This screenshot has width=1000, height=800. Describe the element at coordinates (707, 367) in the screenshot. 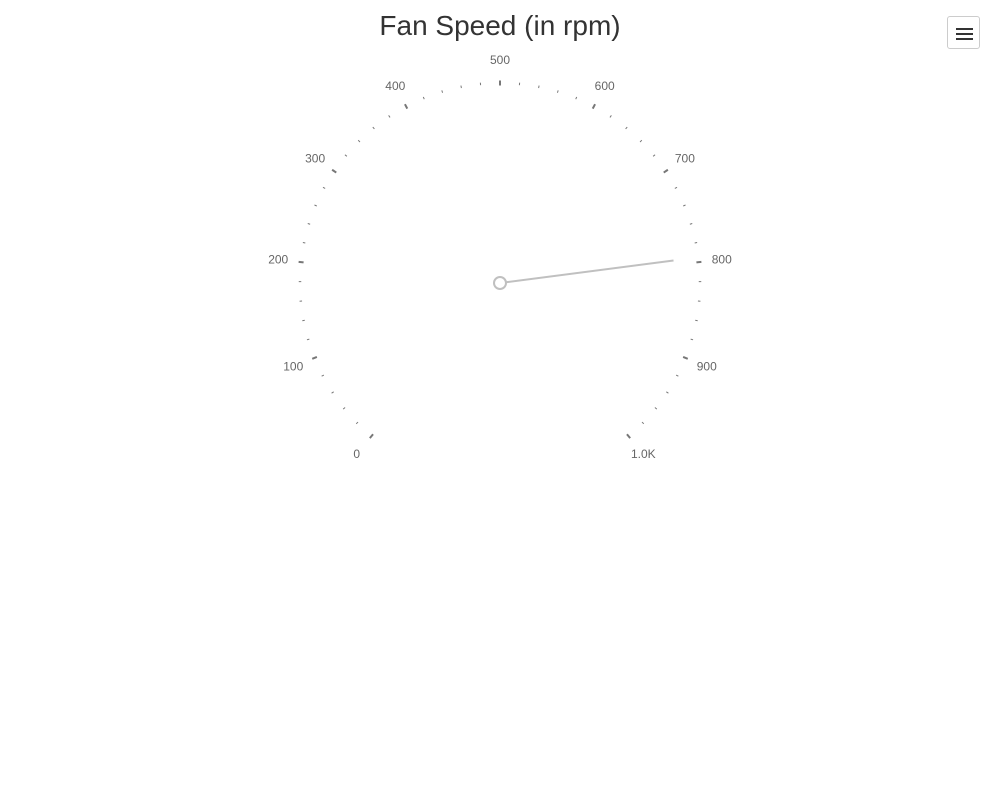

I see `gauge-tick-label: 900` at that location.